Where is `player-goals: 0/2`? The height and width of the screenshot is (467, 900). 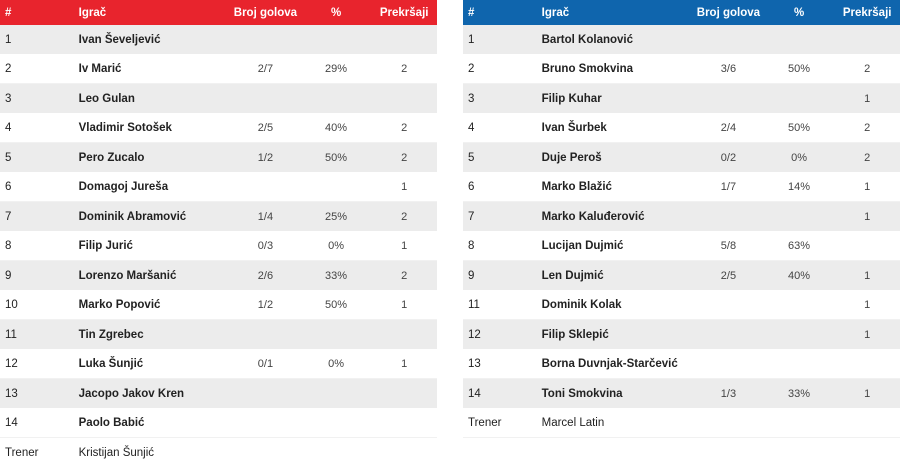 player-goals: 0/2 is located at coordinates (728, 158).